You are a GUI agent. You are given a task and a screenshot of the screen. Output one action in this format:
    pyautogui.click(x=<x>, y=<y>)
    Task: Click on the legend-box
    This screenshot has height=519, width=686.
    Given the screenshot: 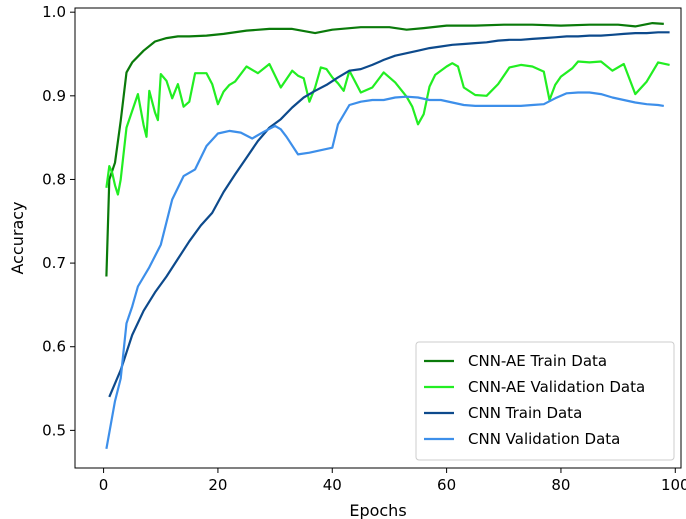 What is the action you would take?
    pyautogui.click(x=545, y=401)
    